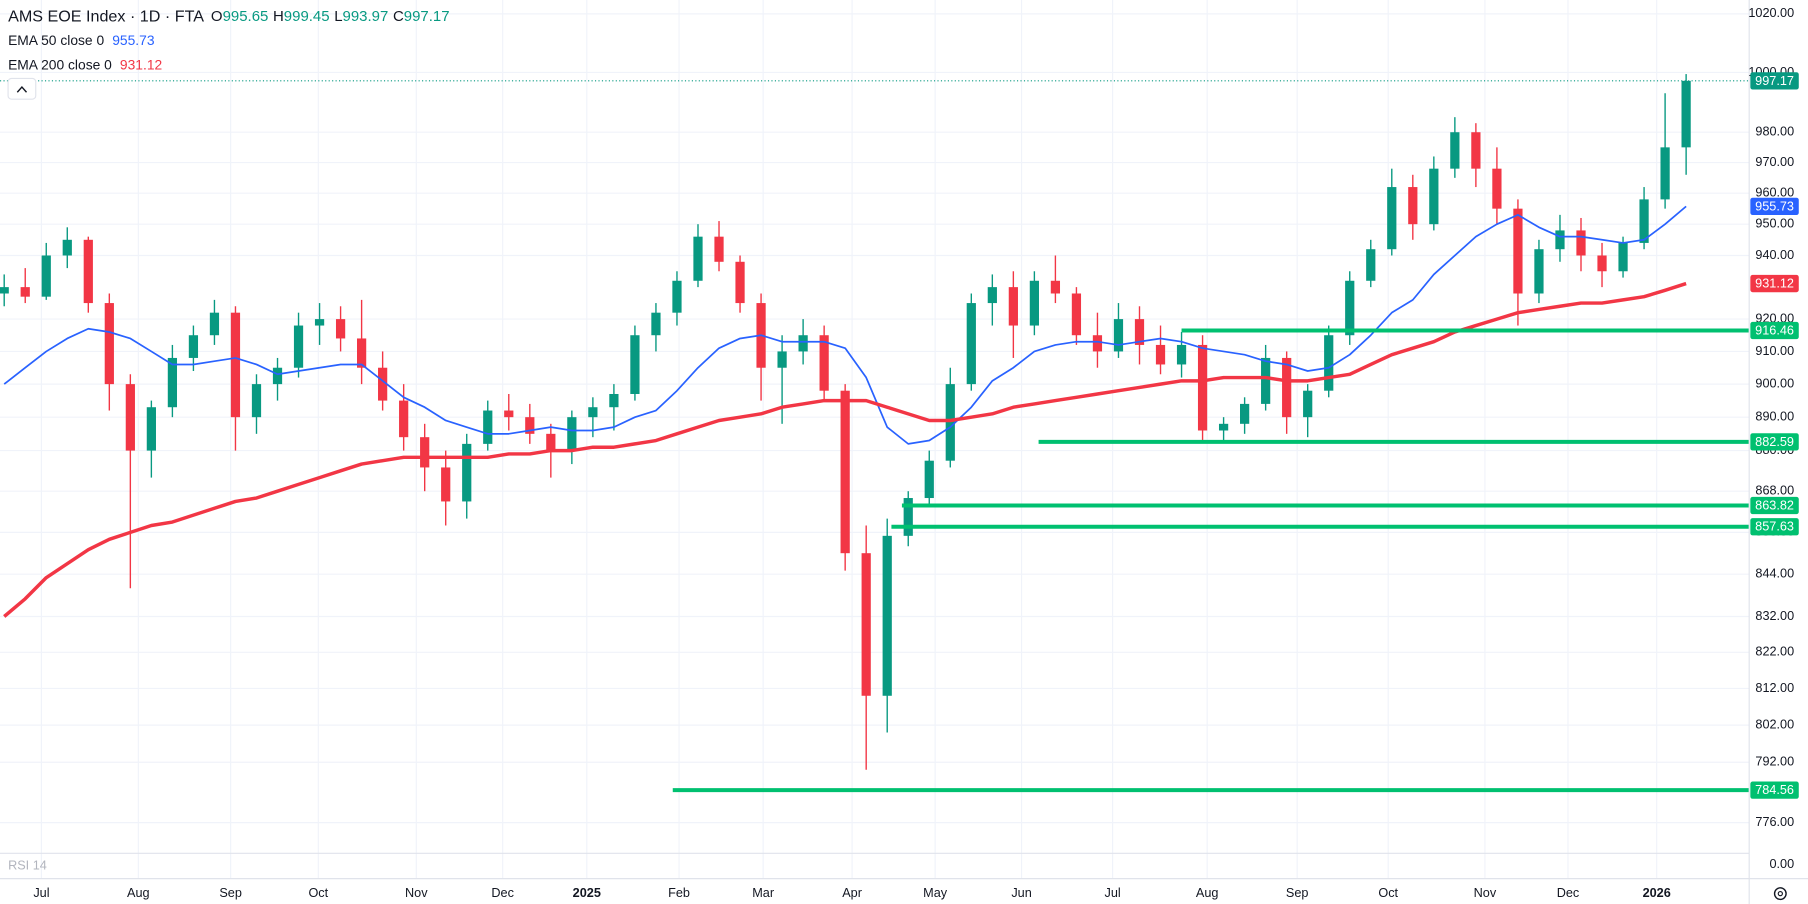 This screenshot has width=1808, height=904. What do you see at coordinates (1774, 505) in the screenshot?
I see `level-tag: 863.82` at bounding box center [1774, 505].